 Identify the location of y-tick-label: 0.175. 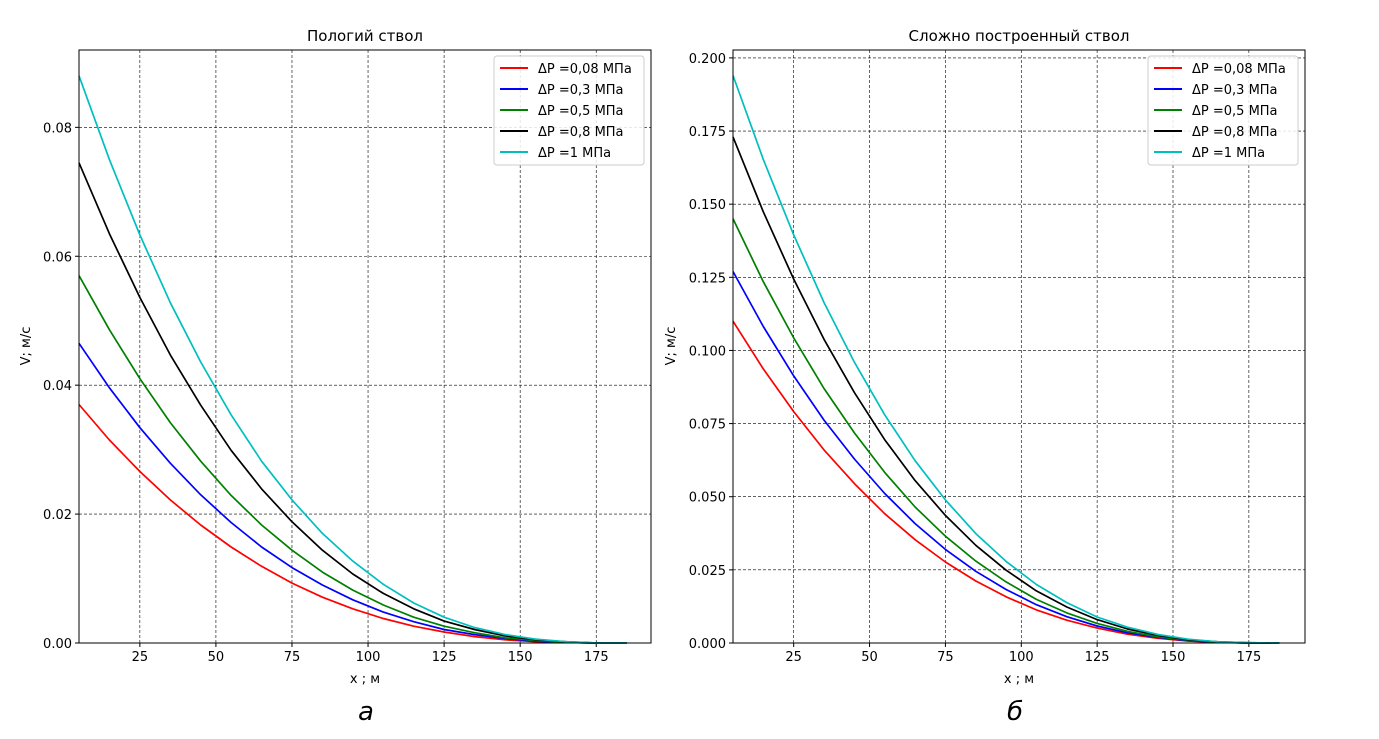
(707, 132).